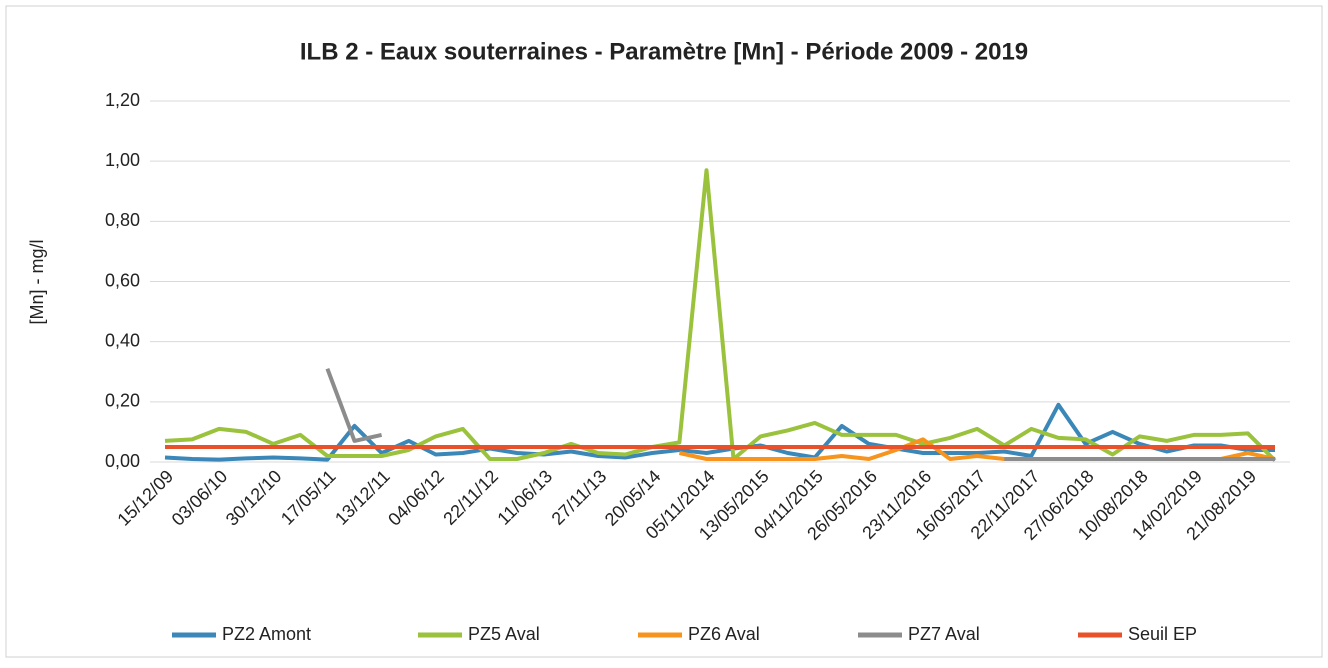 The height and width of the screenshot is (668, 1328). I want to click on y-tick-label: 0,20, so click(122, 401).